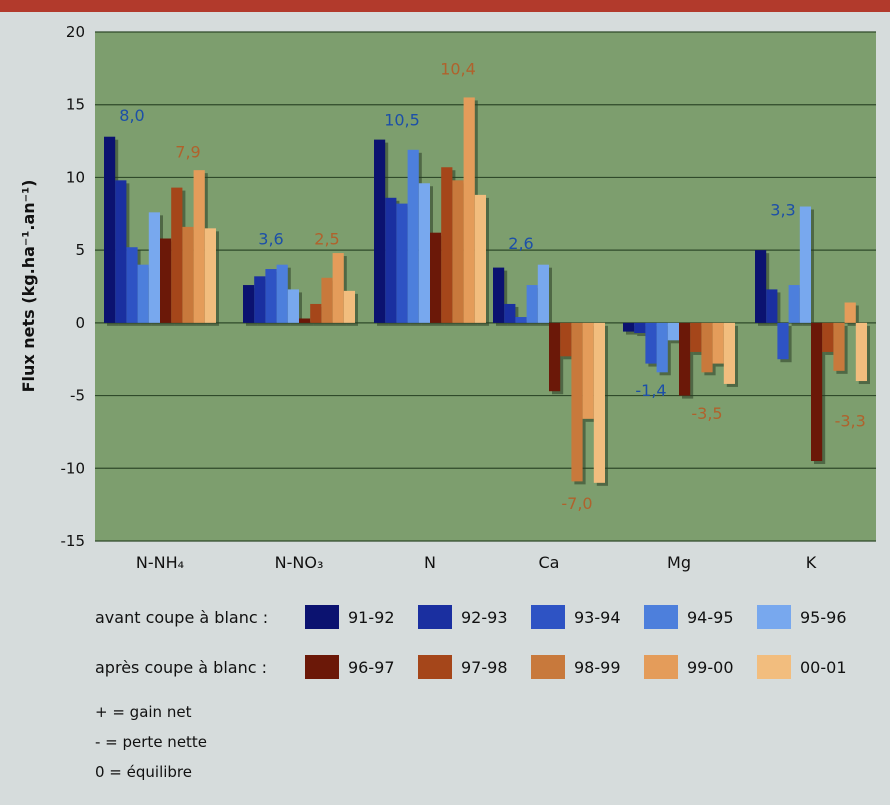 This screenshot has width=890, height=805. What do you see at coordinates (679, 562) in the screenshot?
I see `category-label: Mg` at bounding box center [679, 562].